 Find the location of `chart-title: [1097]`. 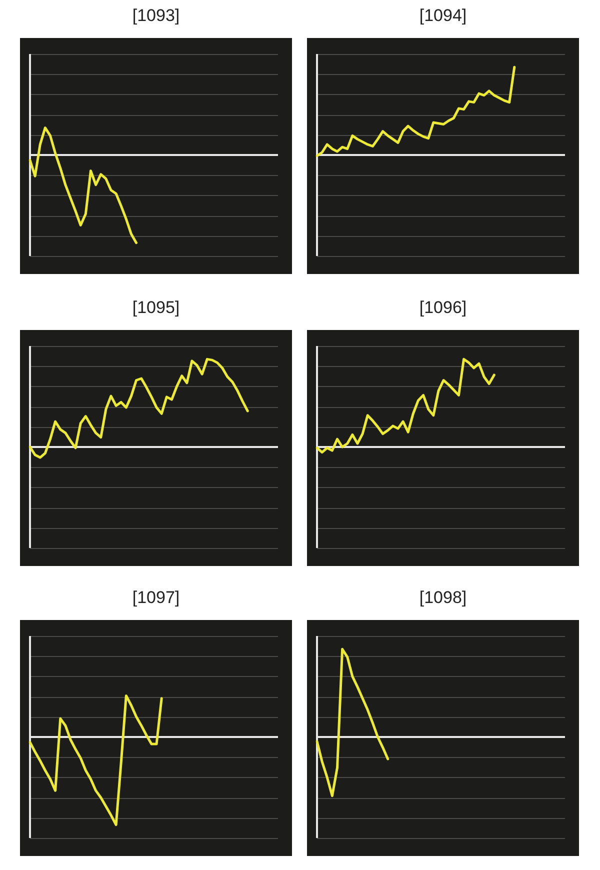

chart-title: [1097] is located at coordinates (156, 598).